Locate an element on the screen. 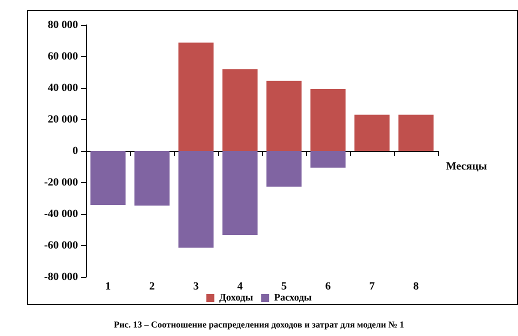  x-tick-label: 7 is located at coordinates (372, 286).